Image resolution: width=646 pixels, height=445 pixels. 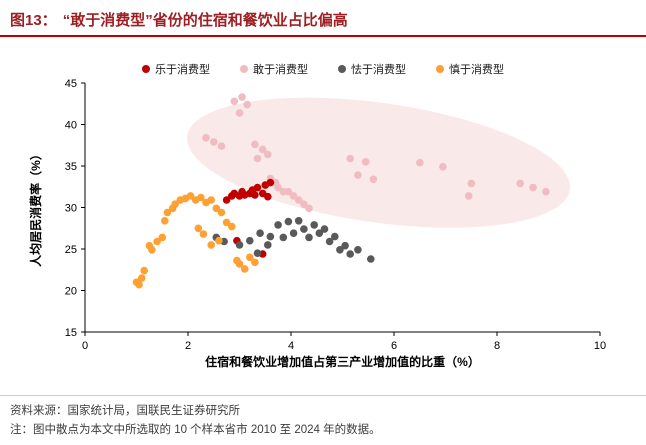 I want to click on figure-title: “敢于消费型”省份的住宿和餐饮业占比偏高, so click(x=205, y=20).